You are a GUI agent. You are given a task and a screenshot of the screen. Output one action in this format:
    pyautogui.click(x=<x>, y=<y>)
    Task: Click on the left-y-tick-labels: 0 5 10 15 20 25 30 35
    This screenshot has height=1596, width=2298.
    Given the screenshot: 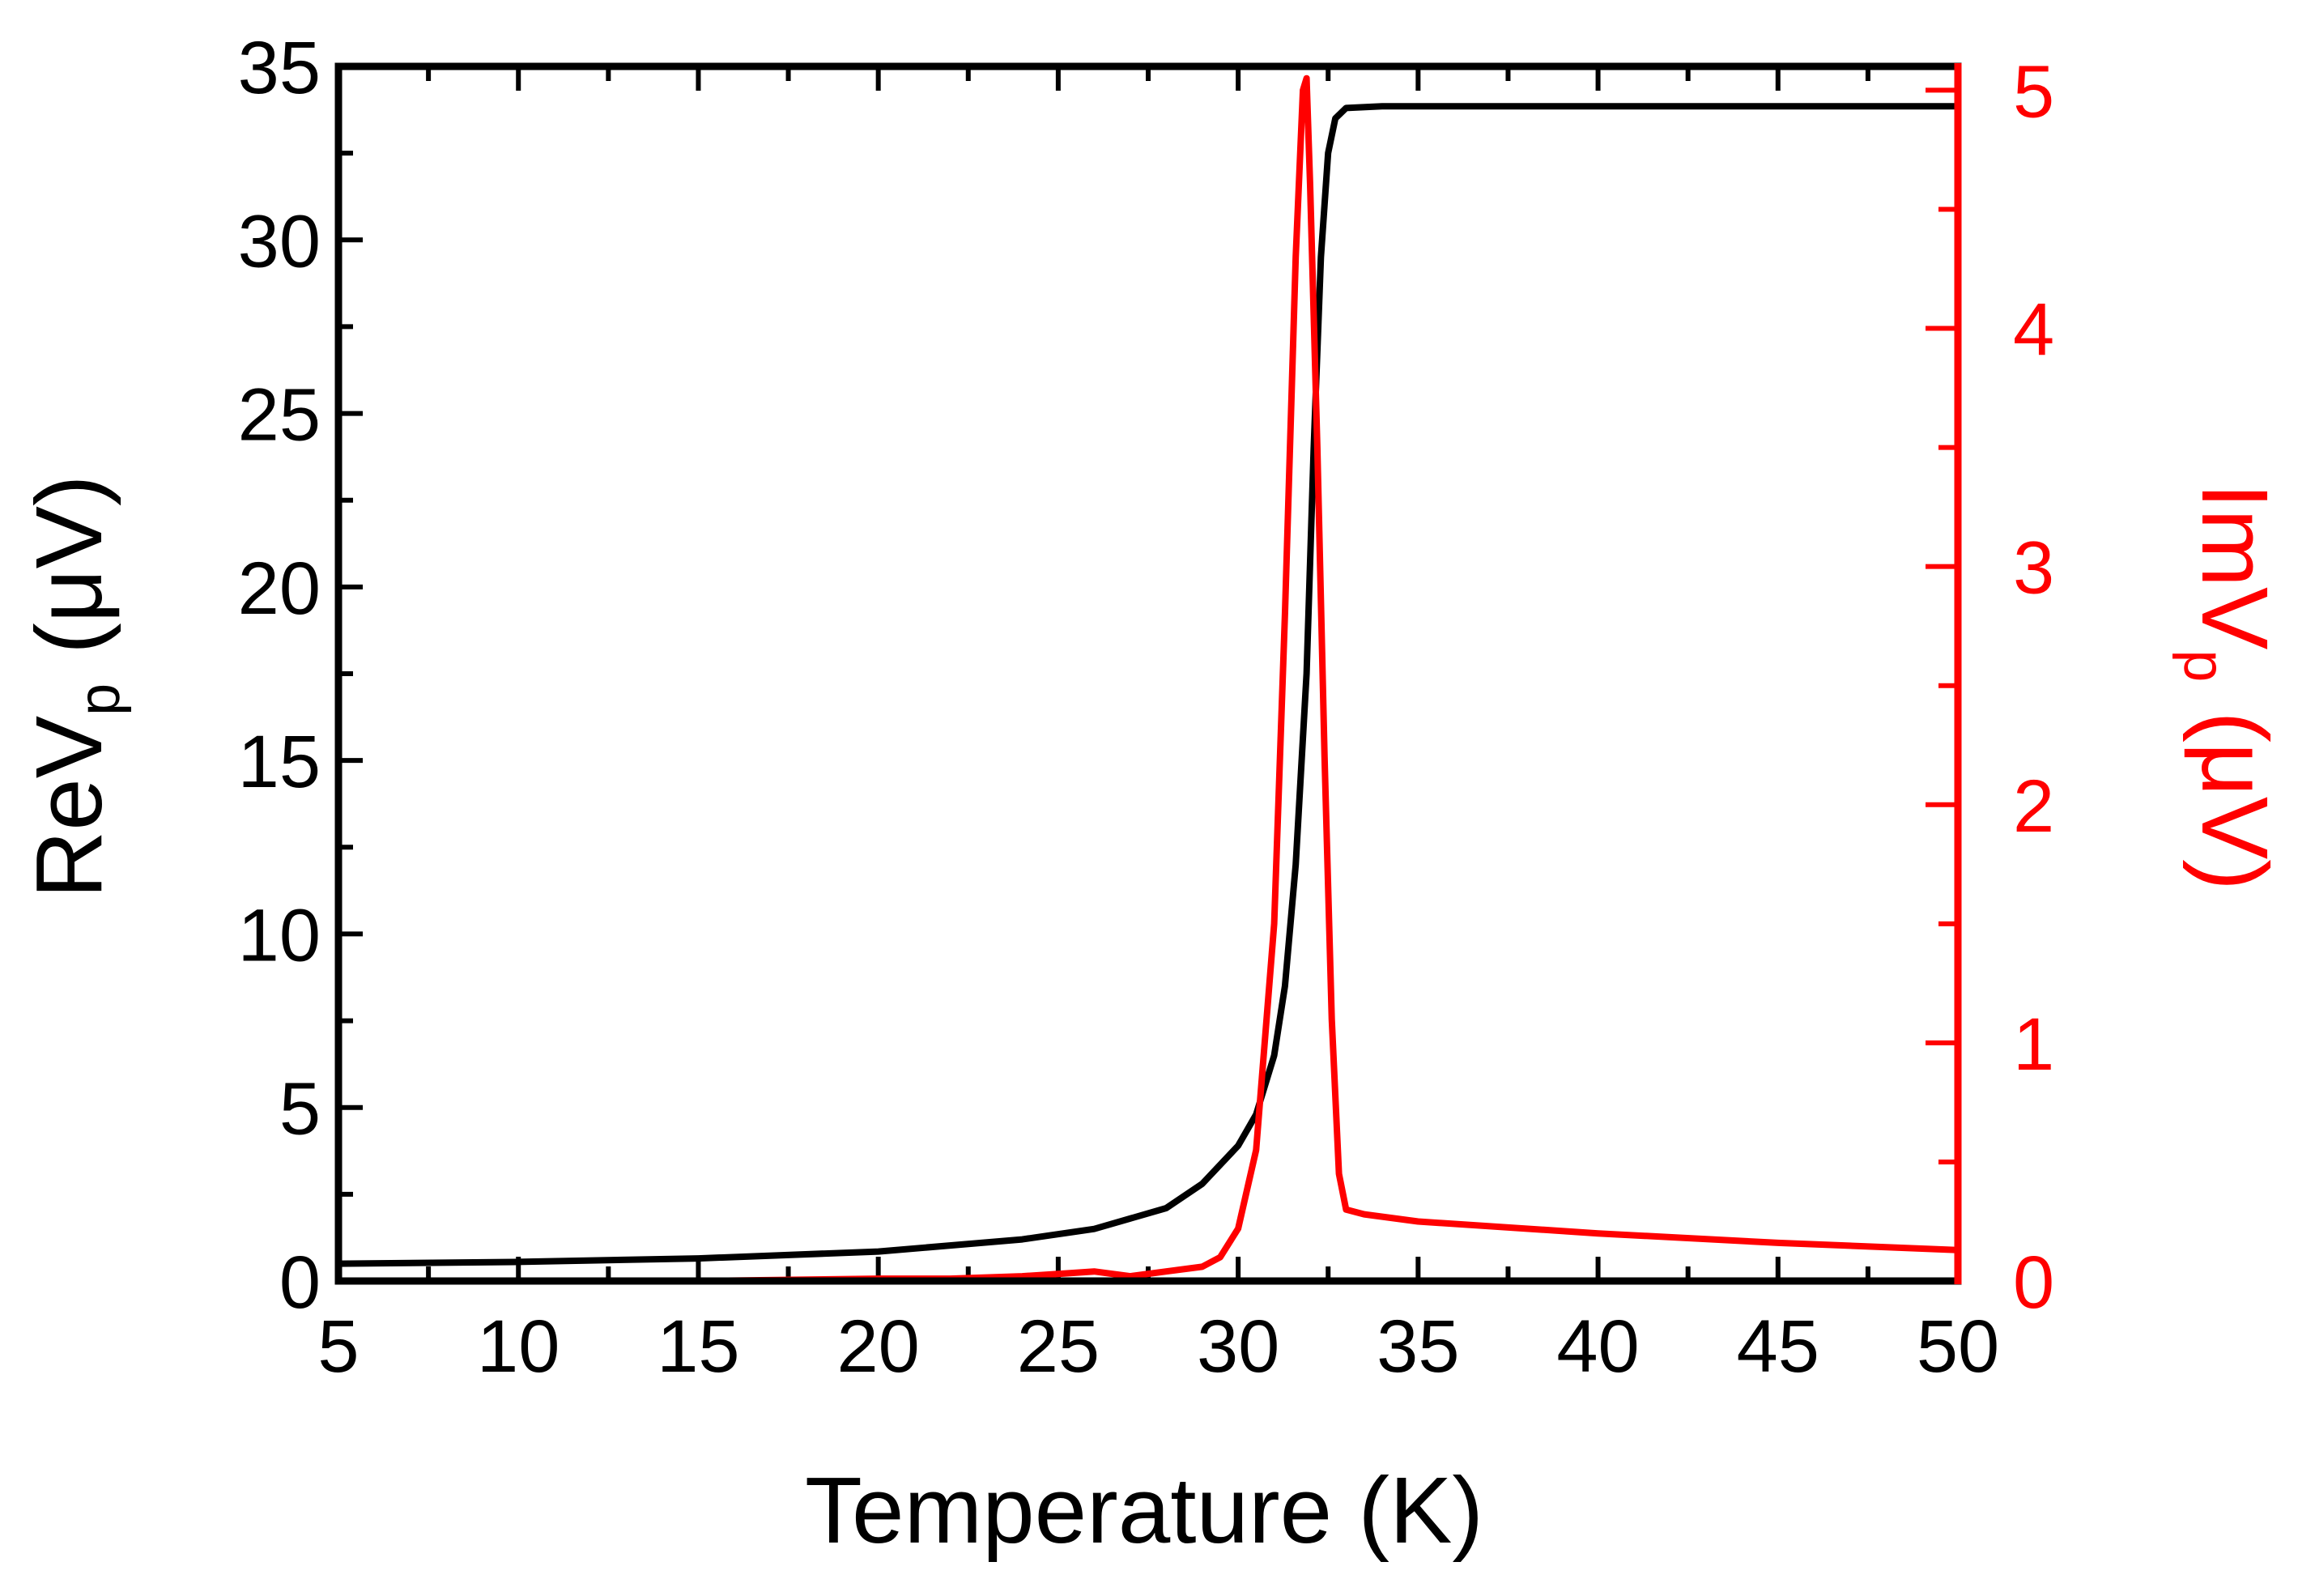 What is the action you would take?
    pyautogui.click(x=279, y=675)
    